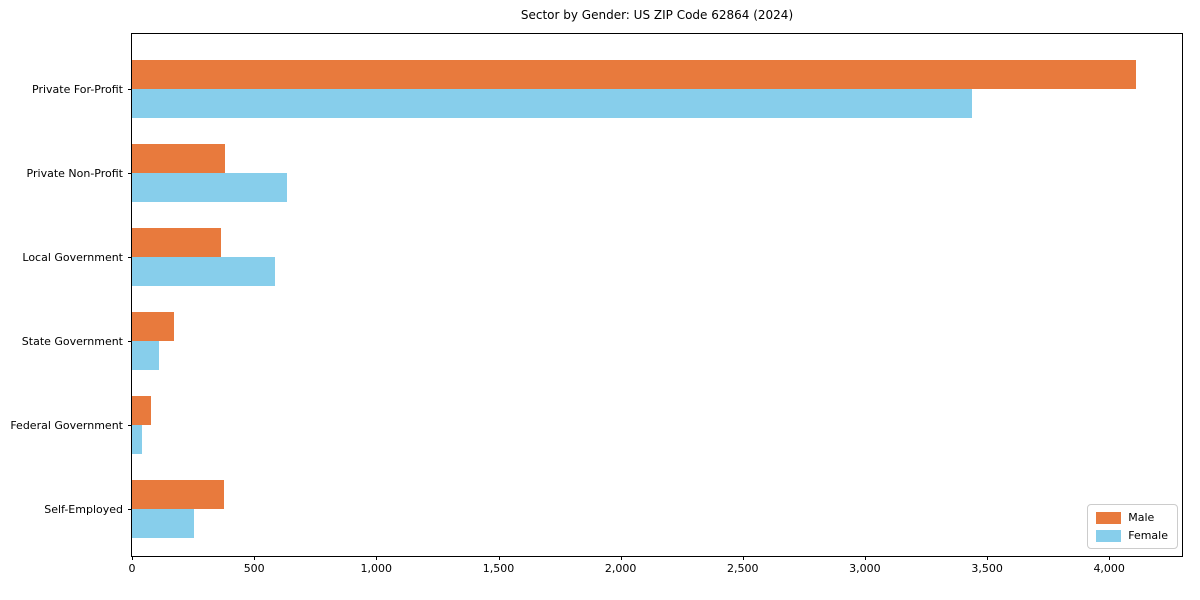 This screenshot has height=600, width=1200. I want to click on x-tick-label: 0, so click(132, 568).